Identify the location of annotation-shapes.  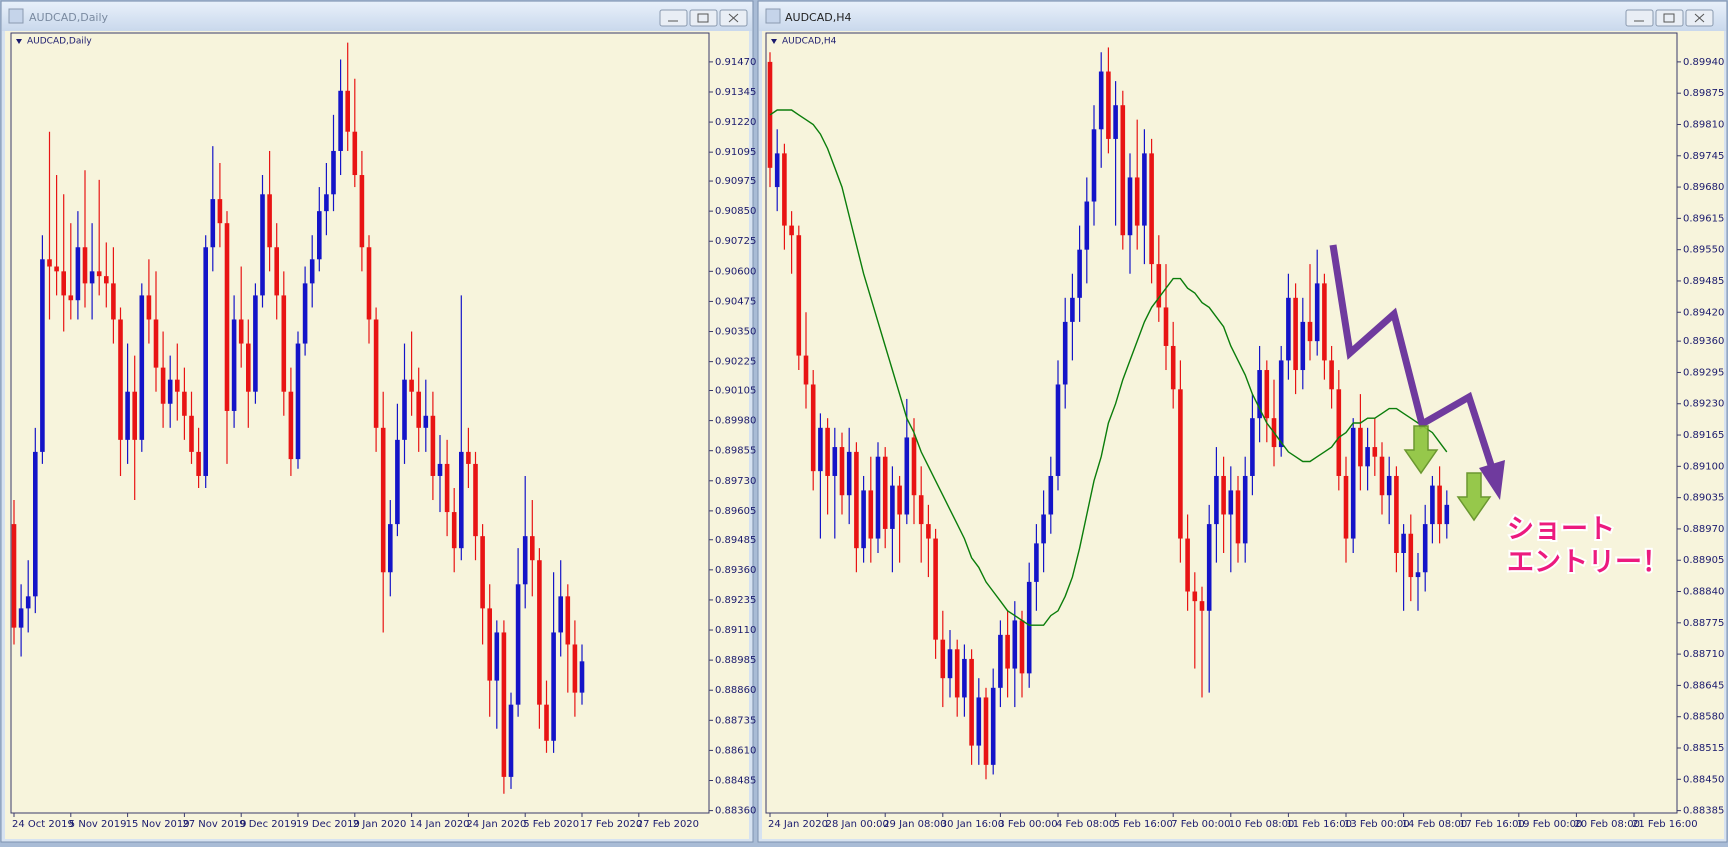
(1417, 383).